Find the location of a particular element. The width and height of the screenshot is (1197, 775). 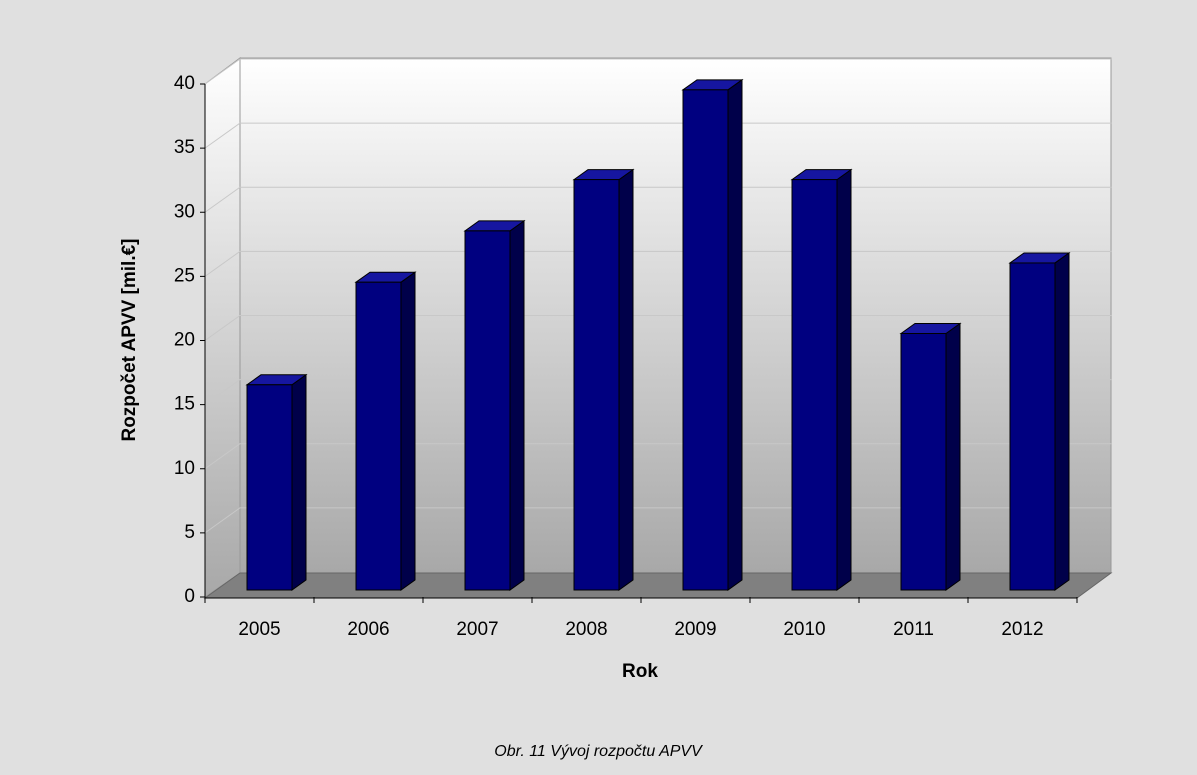

floor is located at coordinates (658, 585).